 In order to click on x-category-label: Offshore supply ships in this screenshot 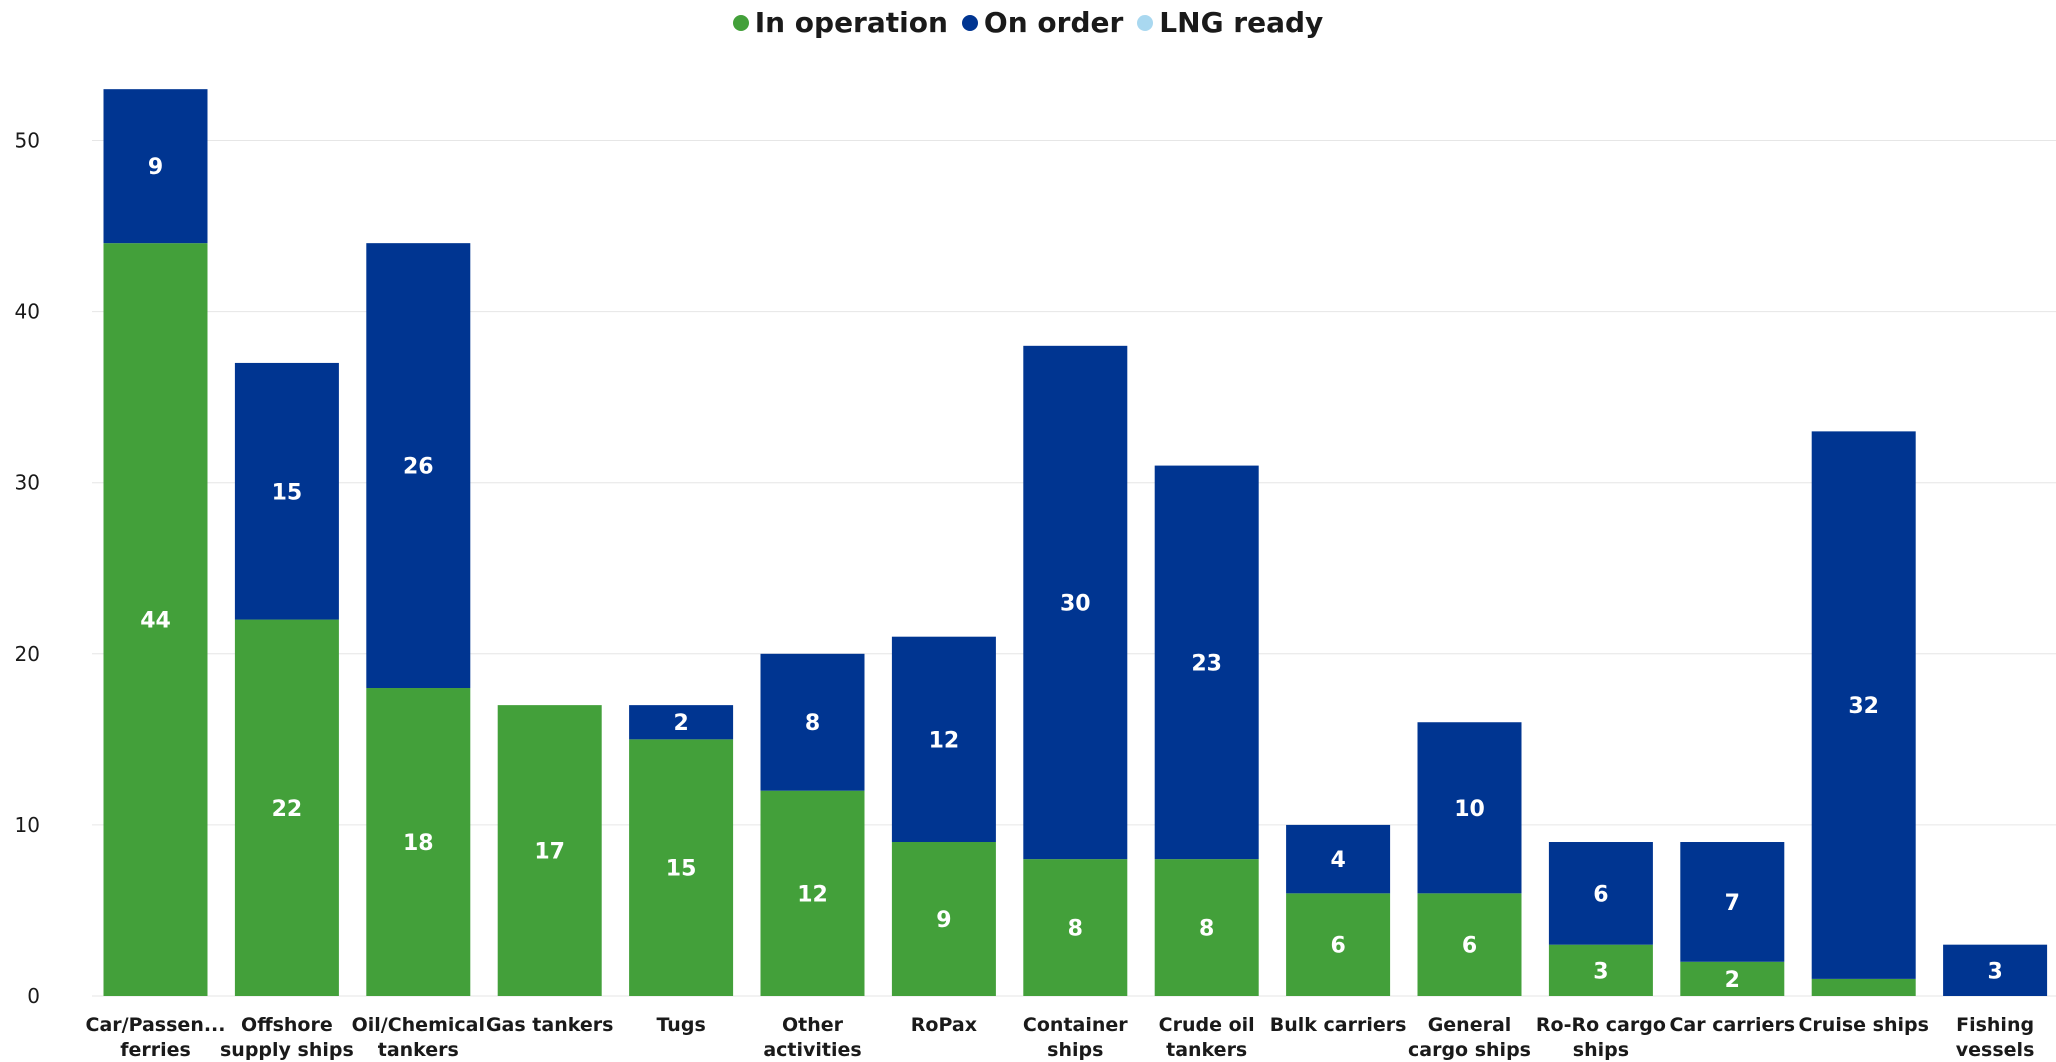, I will do `click(287, 1037)`.